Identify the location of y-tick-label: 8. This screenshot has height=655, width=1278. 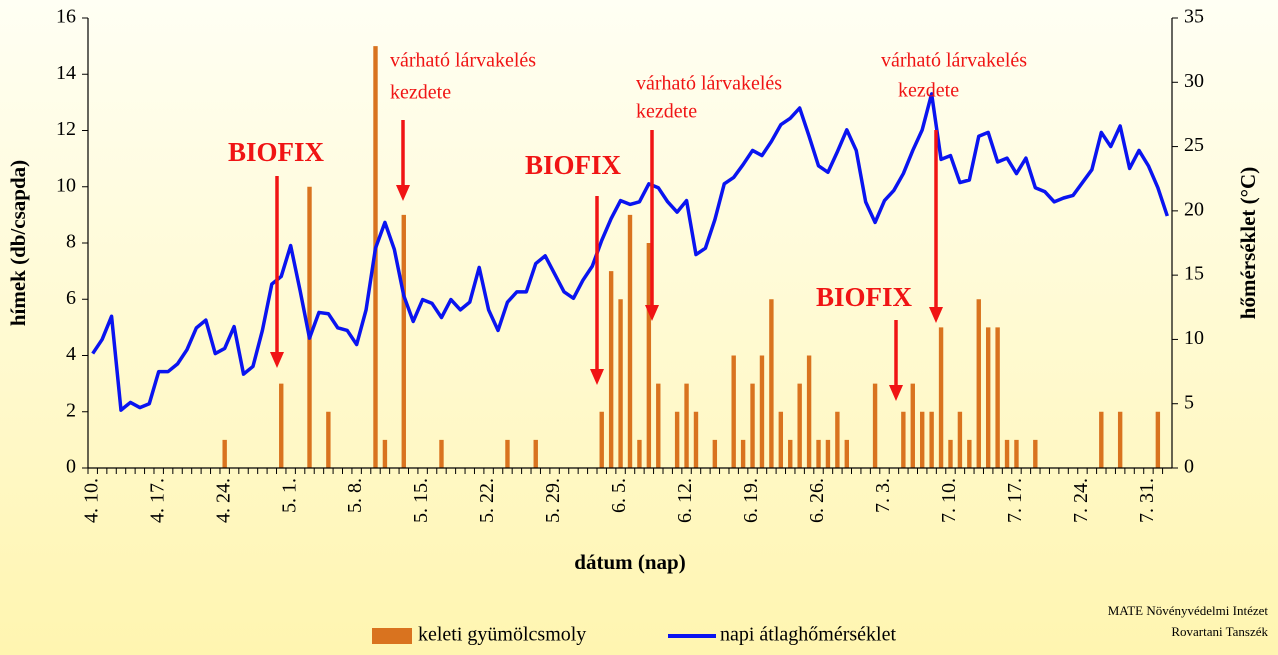
(71, 242).